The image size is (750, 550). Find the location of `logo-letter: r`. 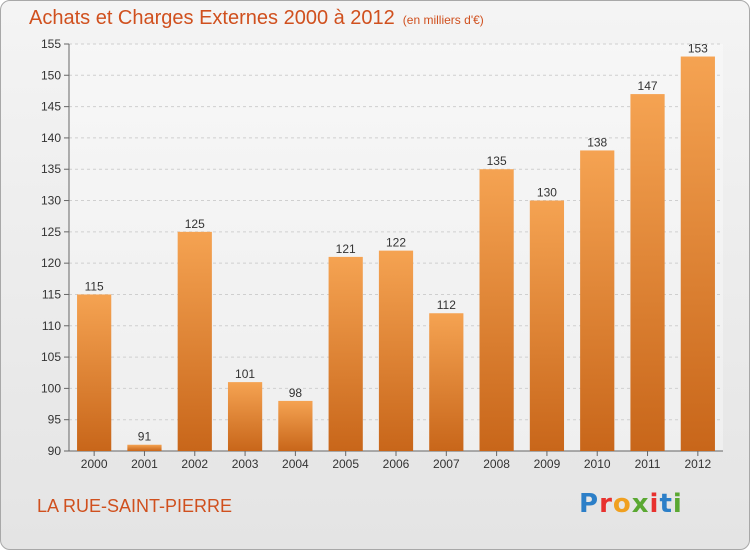

logo-letter: r is located at coordinates (606, 504).